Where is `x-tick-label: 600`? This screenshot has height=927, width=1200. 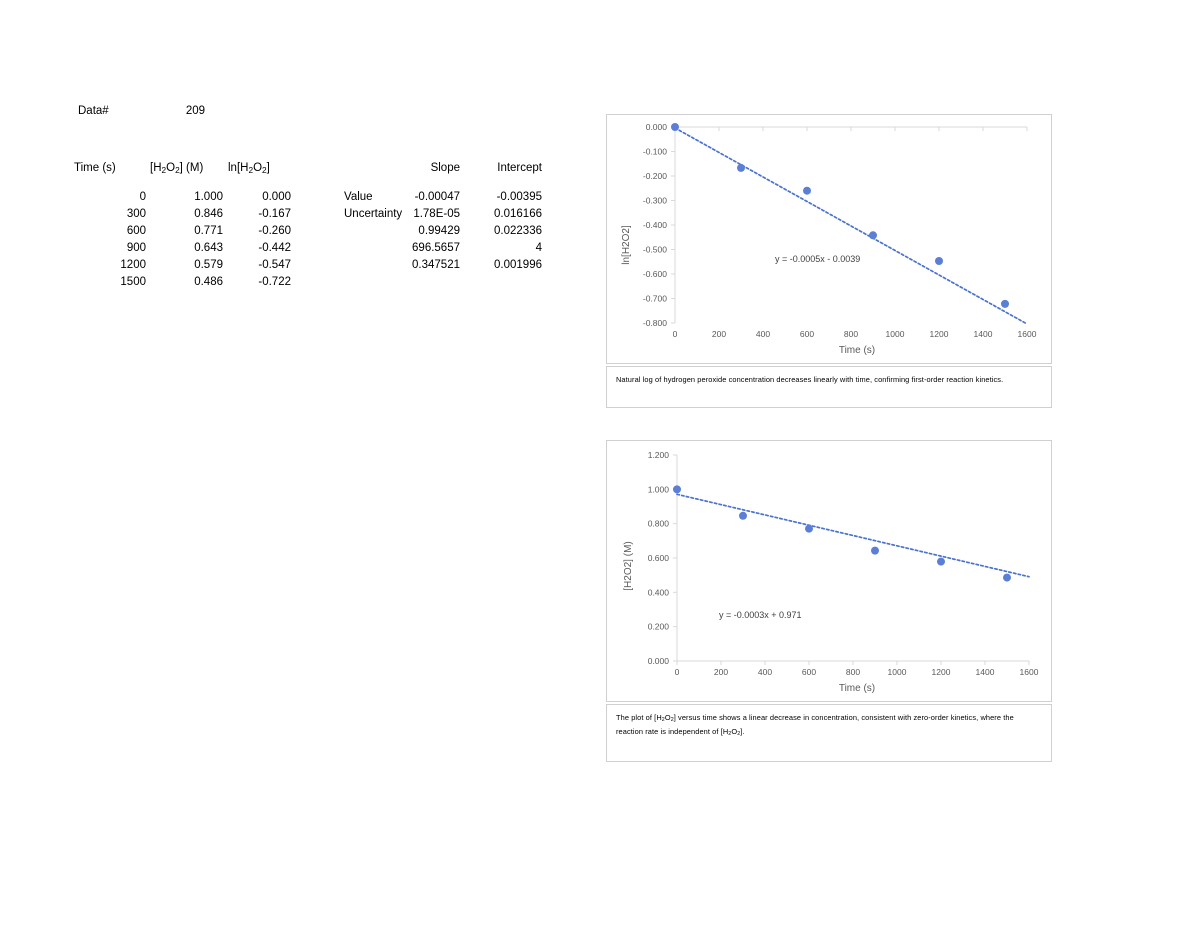
x-tick-label: 600 is located at coordinates (809, 672).